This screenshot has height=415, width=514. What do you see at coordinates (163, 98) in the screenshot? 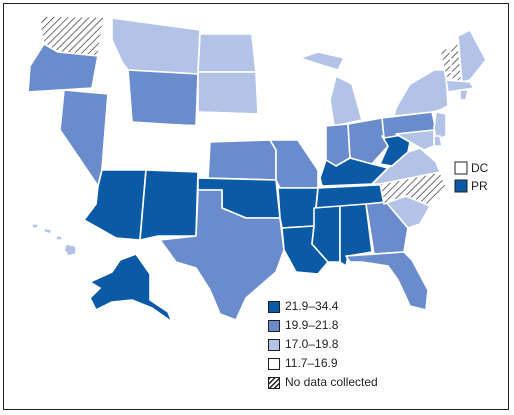
I see `state-WY` at bounding box center [163, 98].